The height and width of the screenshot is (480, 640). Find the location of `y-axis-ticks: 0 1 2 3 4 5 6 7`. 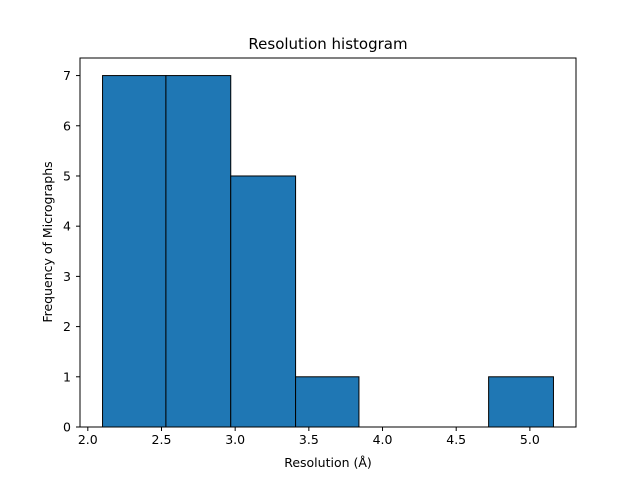

y-axis-ticks: 0 1 2 3 4 5 6 7 is located at coordinates (71, 251).